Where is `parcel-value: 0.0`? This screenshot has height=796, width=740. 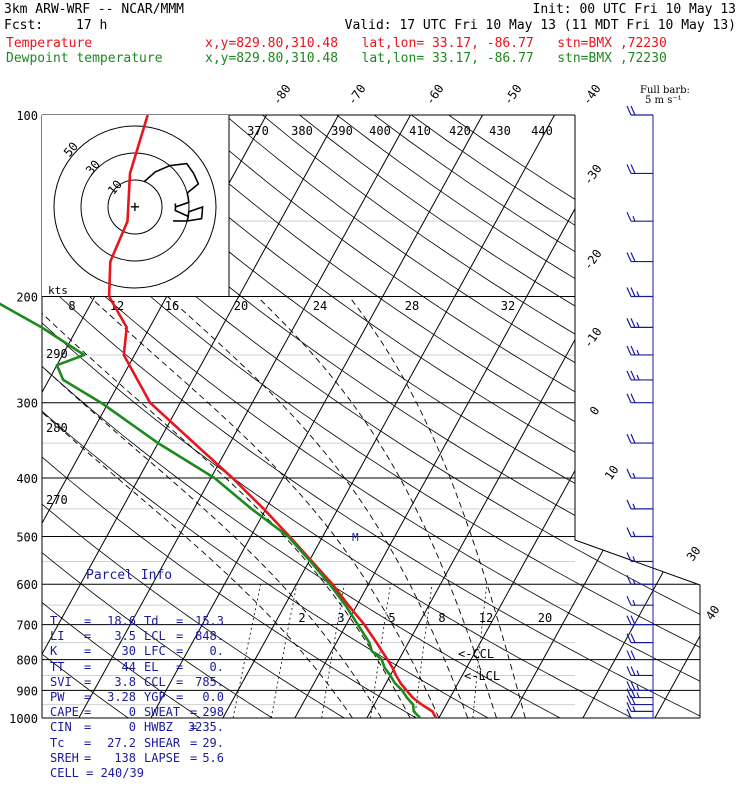
parcel-value: 0.0 is located at coordinates (204, 697).